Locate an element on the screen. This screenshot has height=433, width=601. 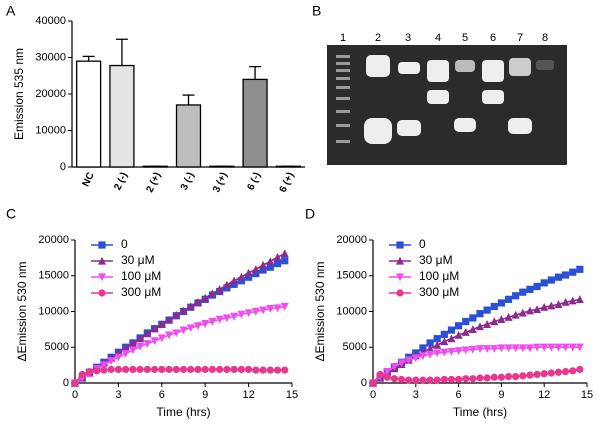
x-tick-label: 15 is located at coordinates (587, 395).